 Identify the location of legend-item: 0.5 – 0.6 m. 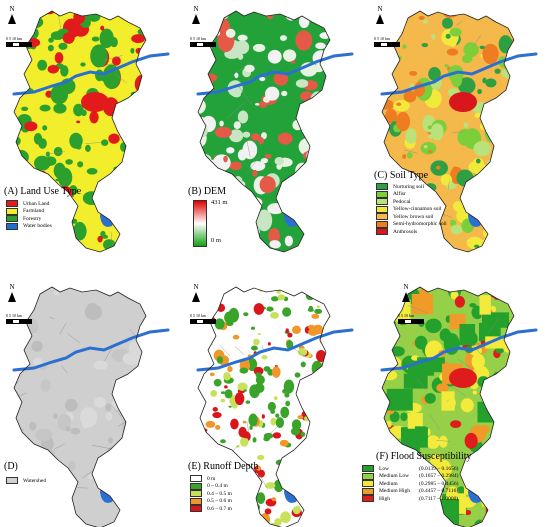
(211, 501).